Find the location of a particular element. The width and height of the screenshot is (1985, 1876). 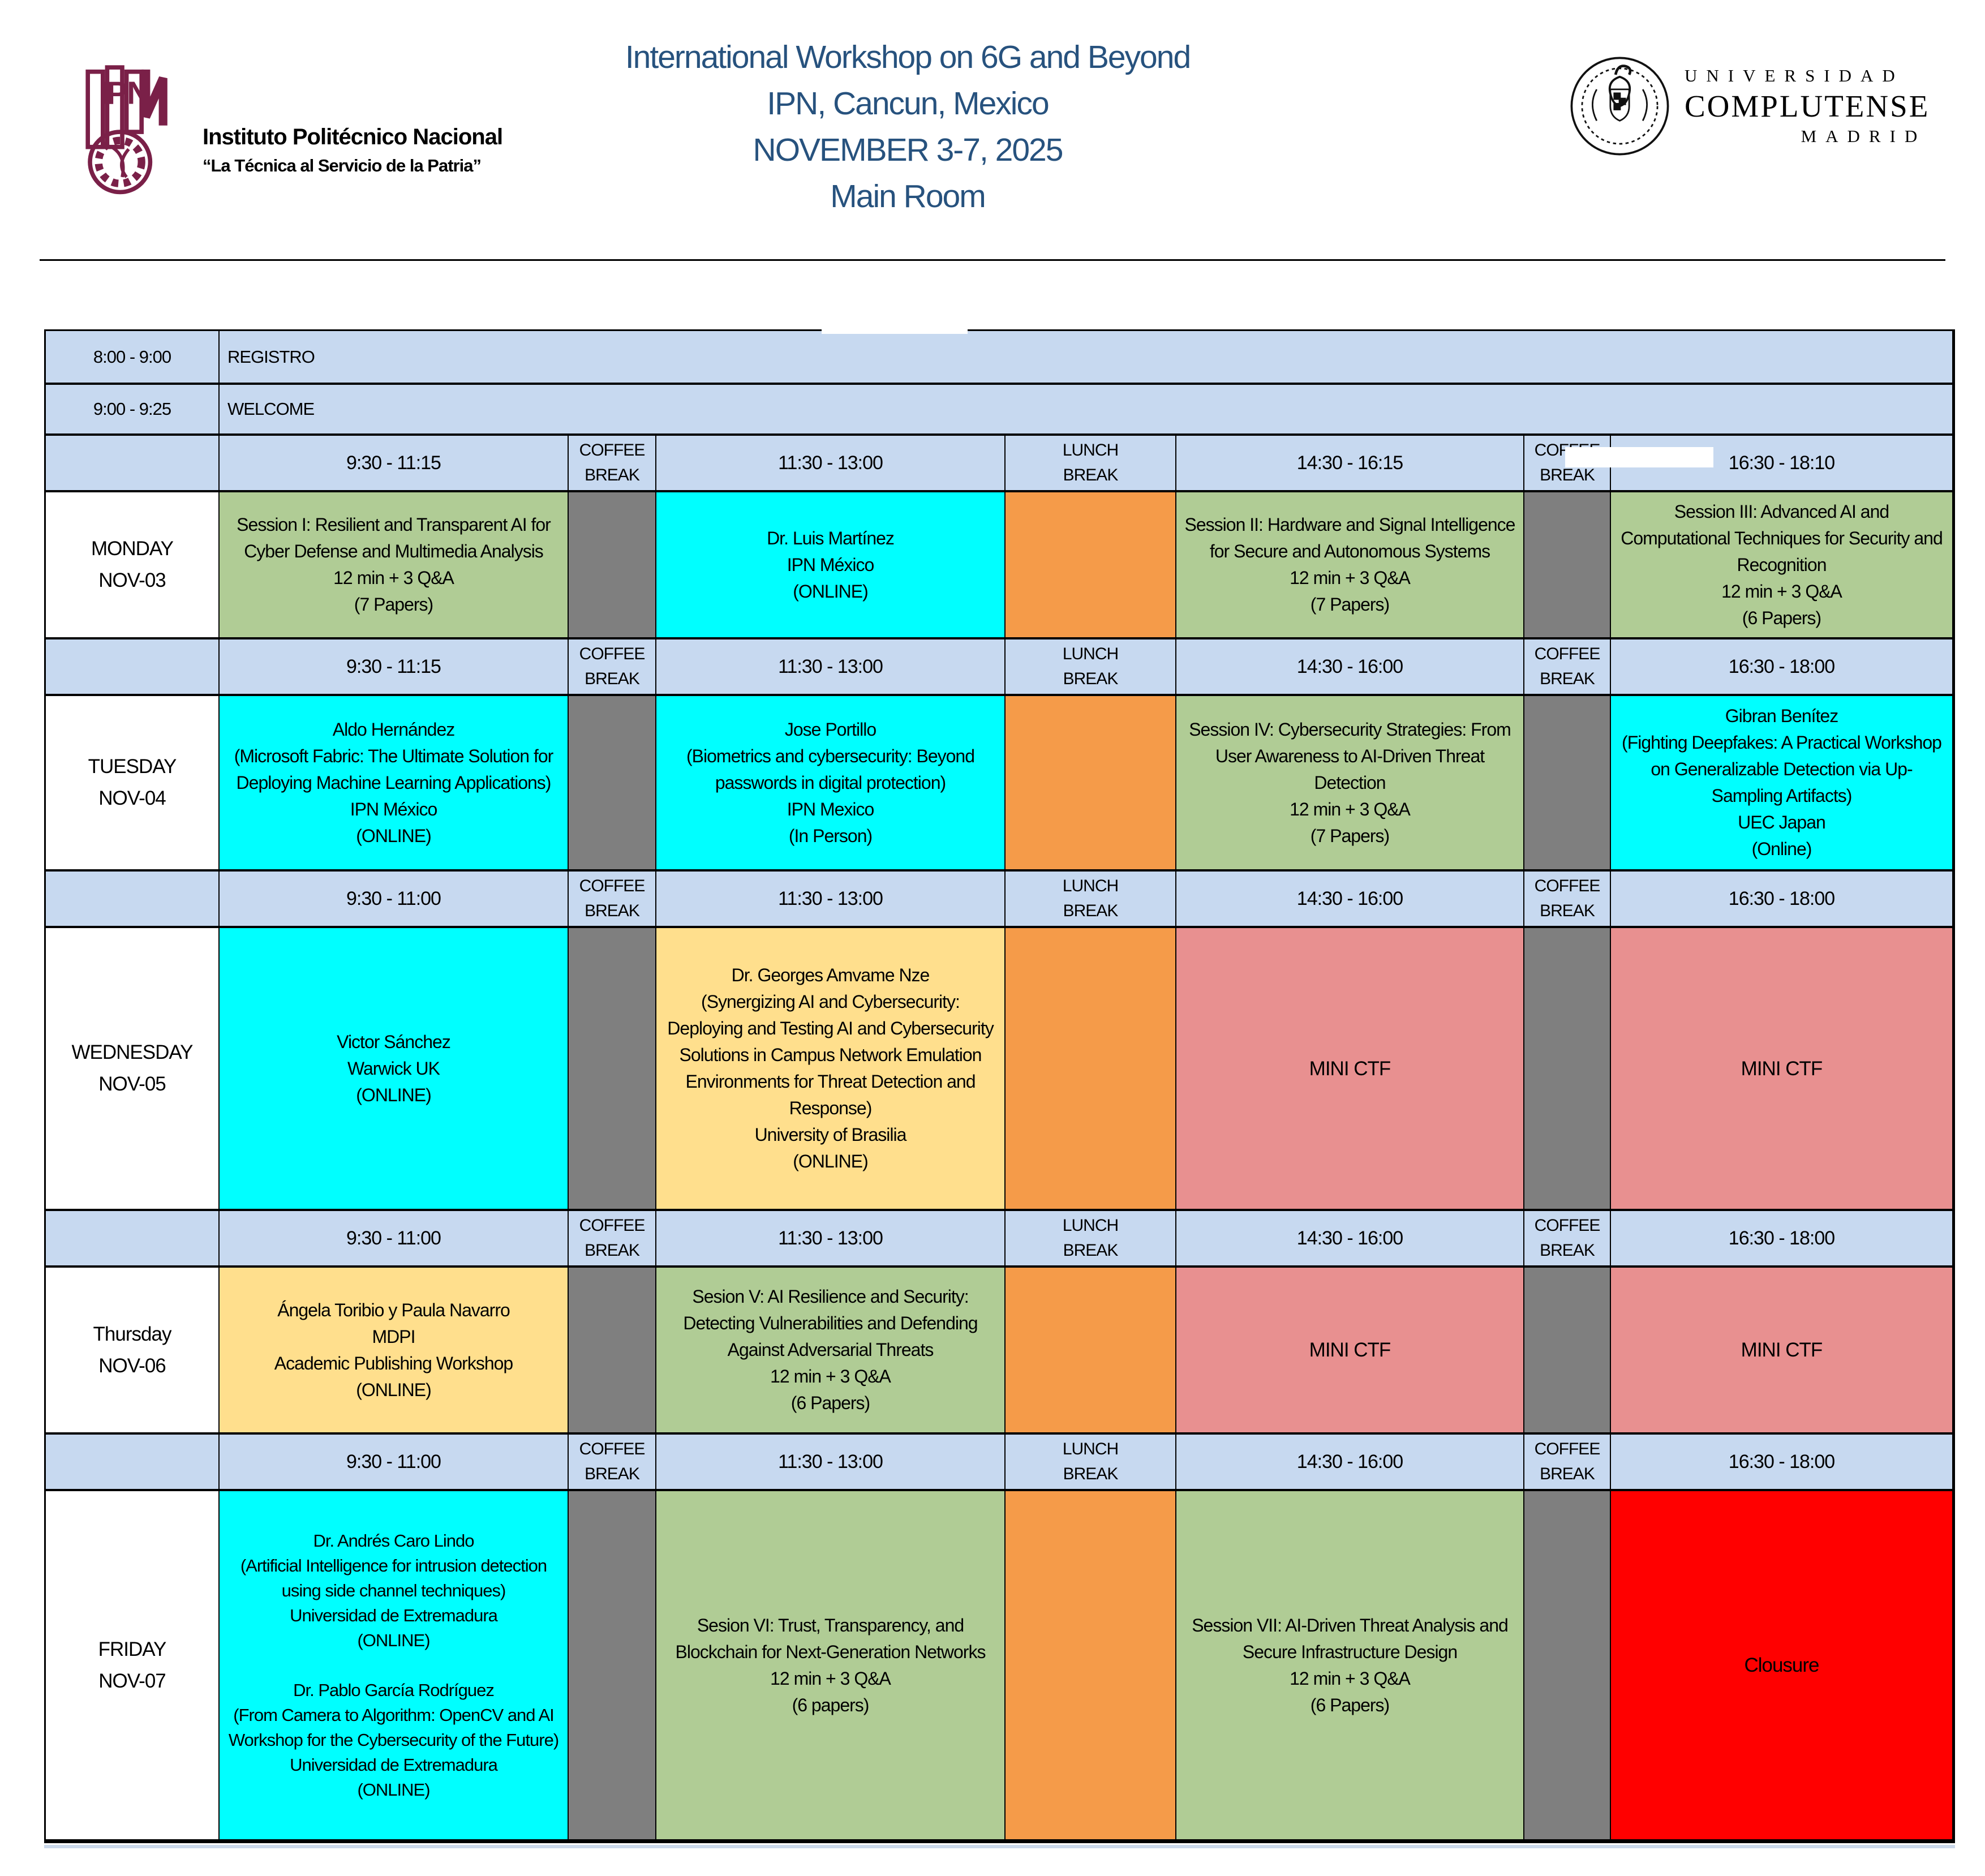

day-name: Thursday is located at coordinates (132, 1334).